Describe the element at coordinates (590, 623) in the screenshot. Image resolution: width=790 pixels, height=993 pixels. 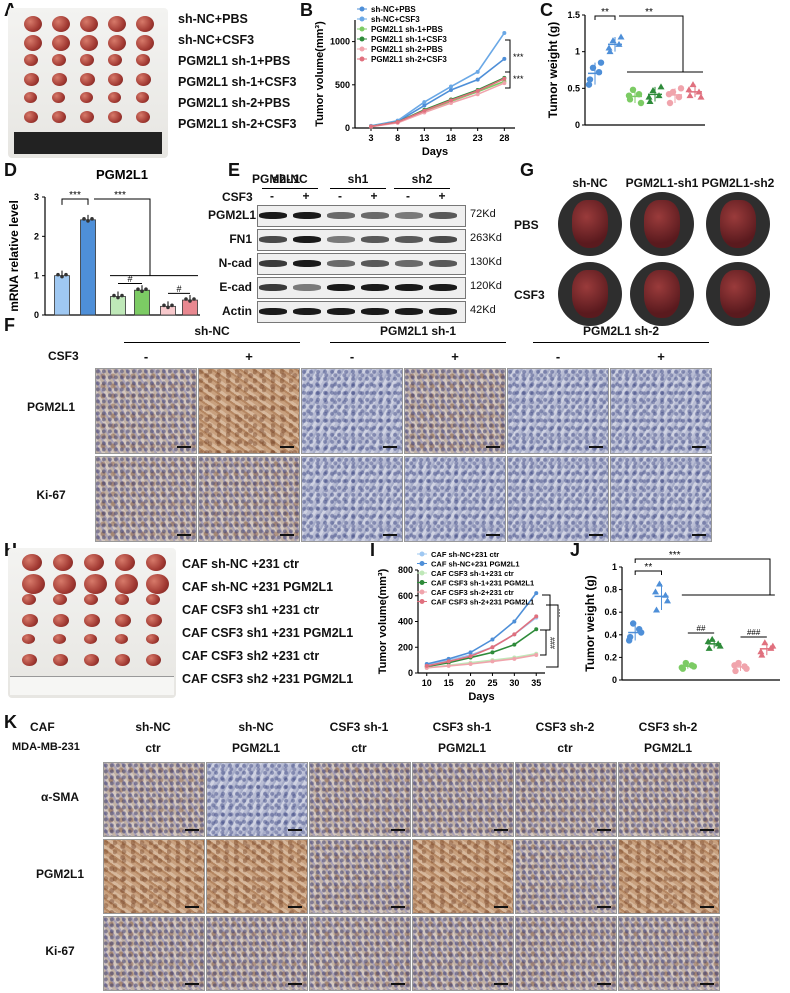
I see `y-axis-label: Tumor weight (g)` at that location.